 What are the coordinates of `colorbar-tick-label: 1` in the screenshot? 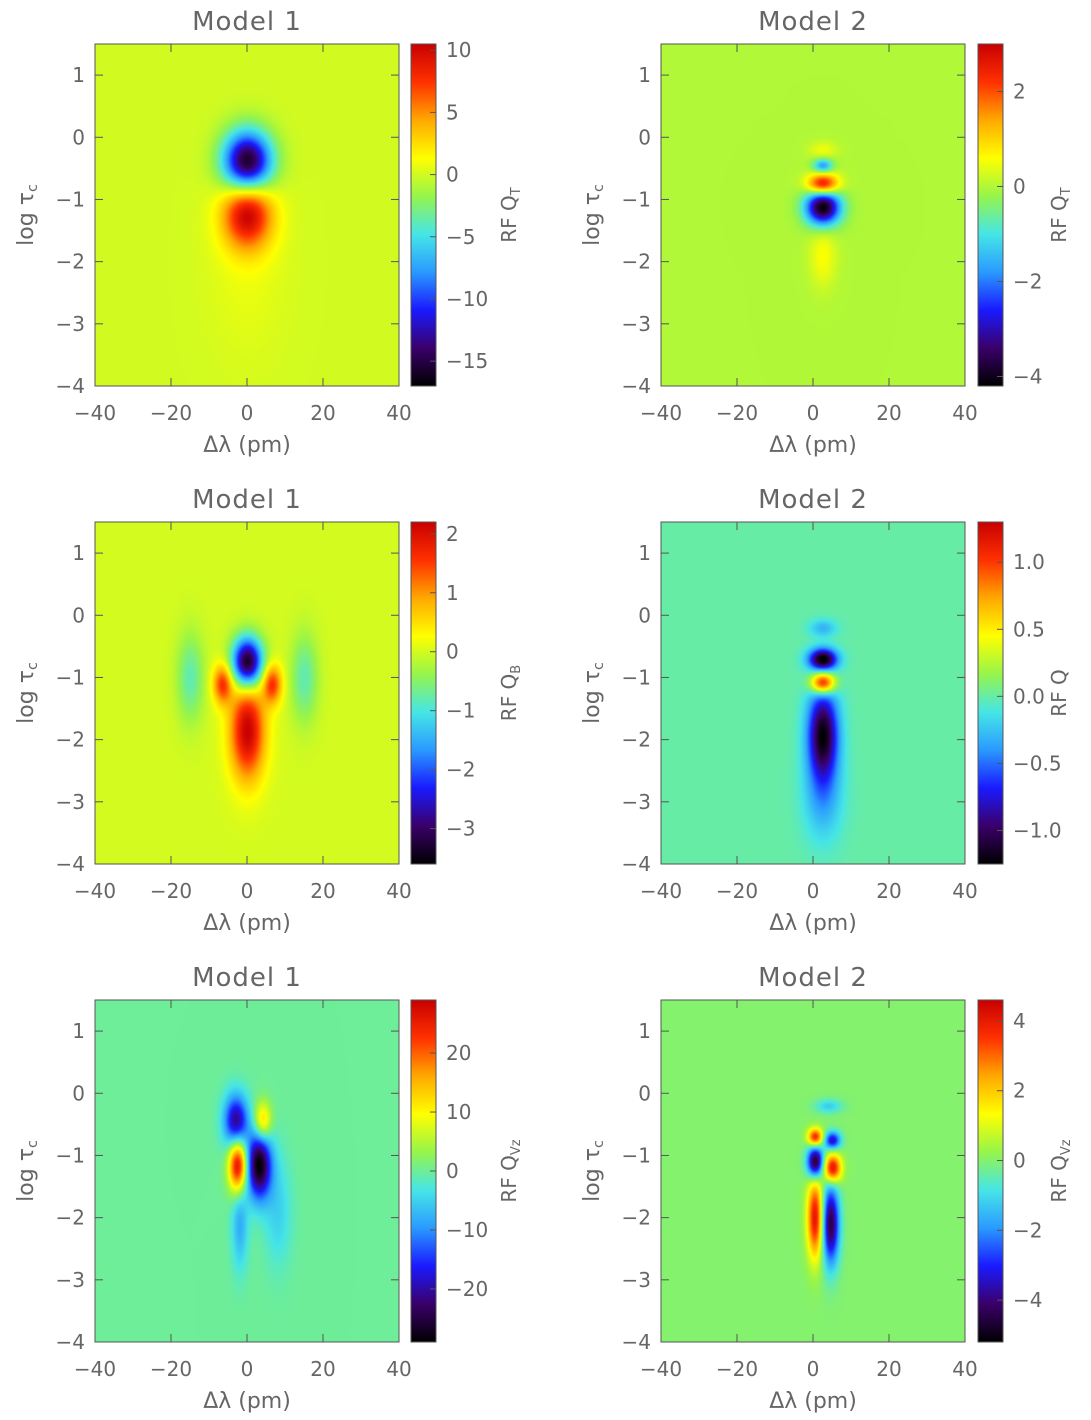 It's located at (452, 593).